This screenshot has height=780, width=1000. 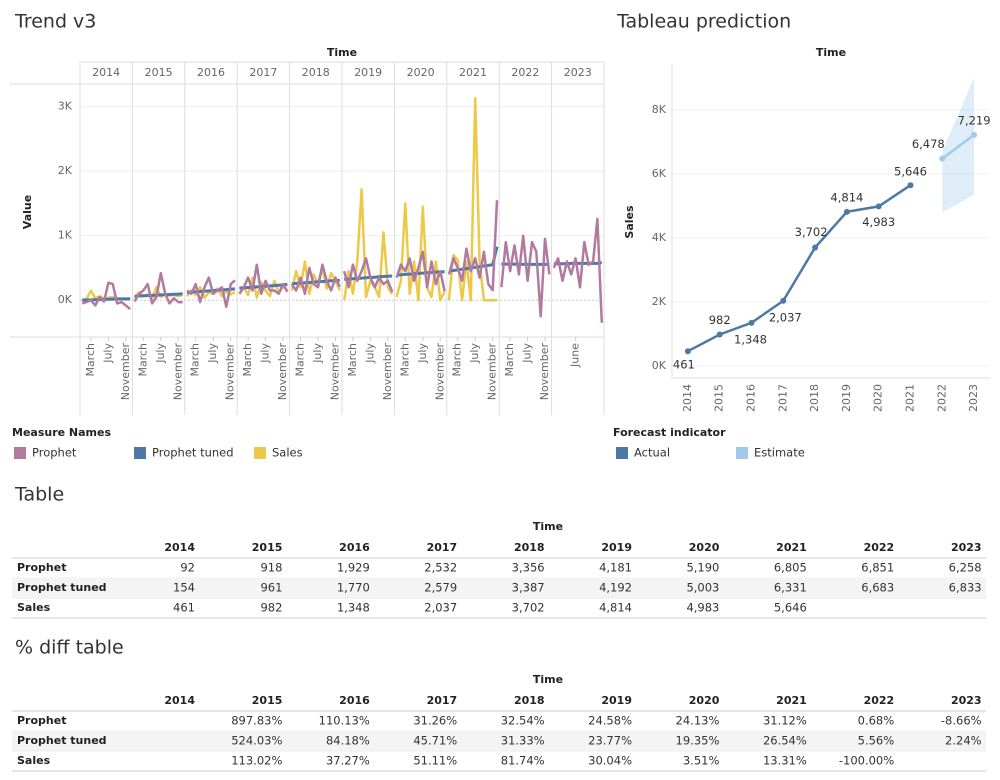 What do you see at coordinates (435, 721) in the screenshot?
I see `table-cell: 31.26%` at bounding box center [435, 721].